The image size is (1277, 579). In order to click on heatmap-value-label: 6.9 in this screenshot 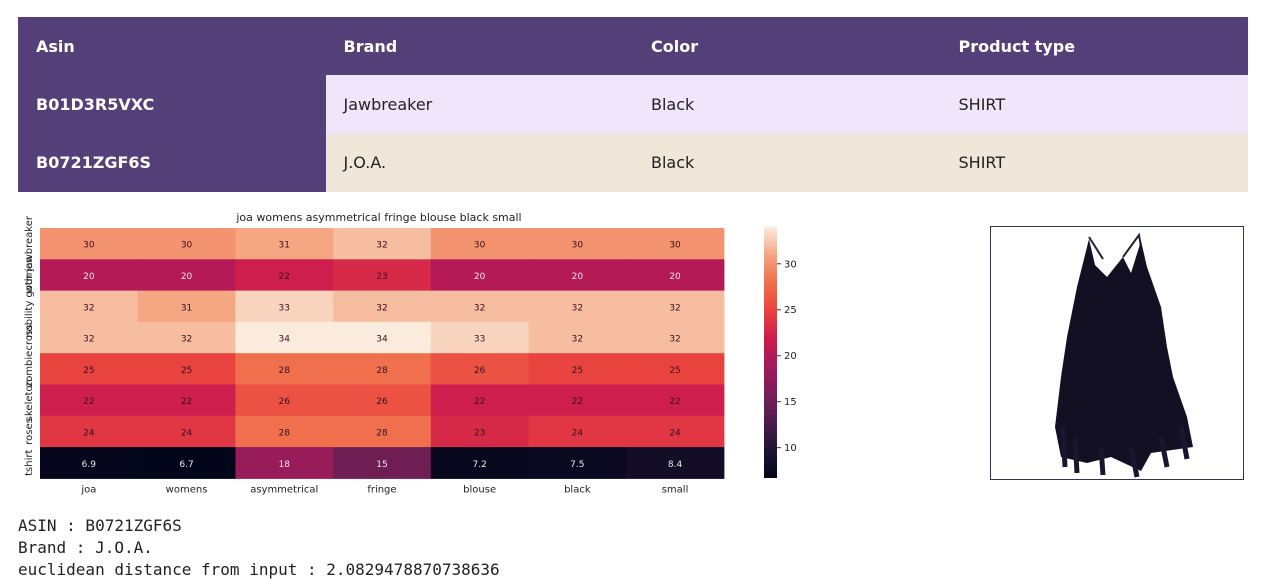, I will do `click(89, 465)`.